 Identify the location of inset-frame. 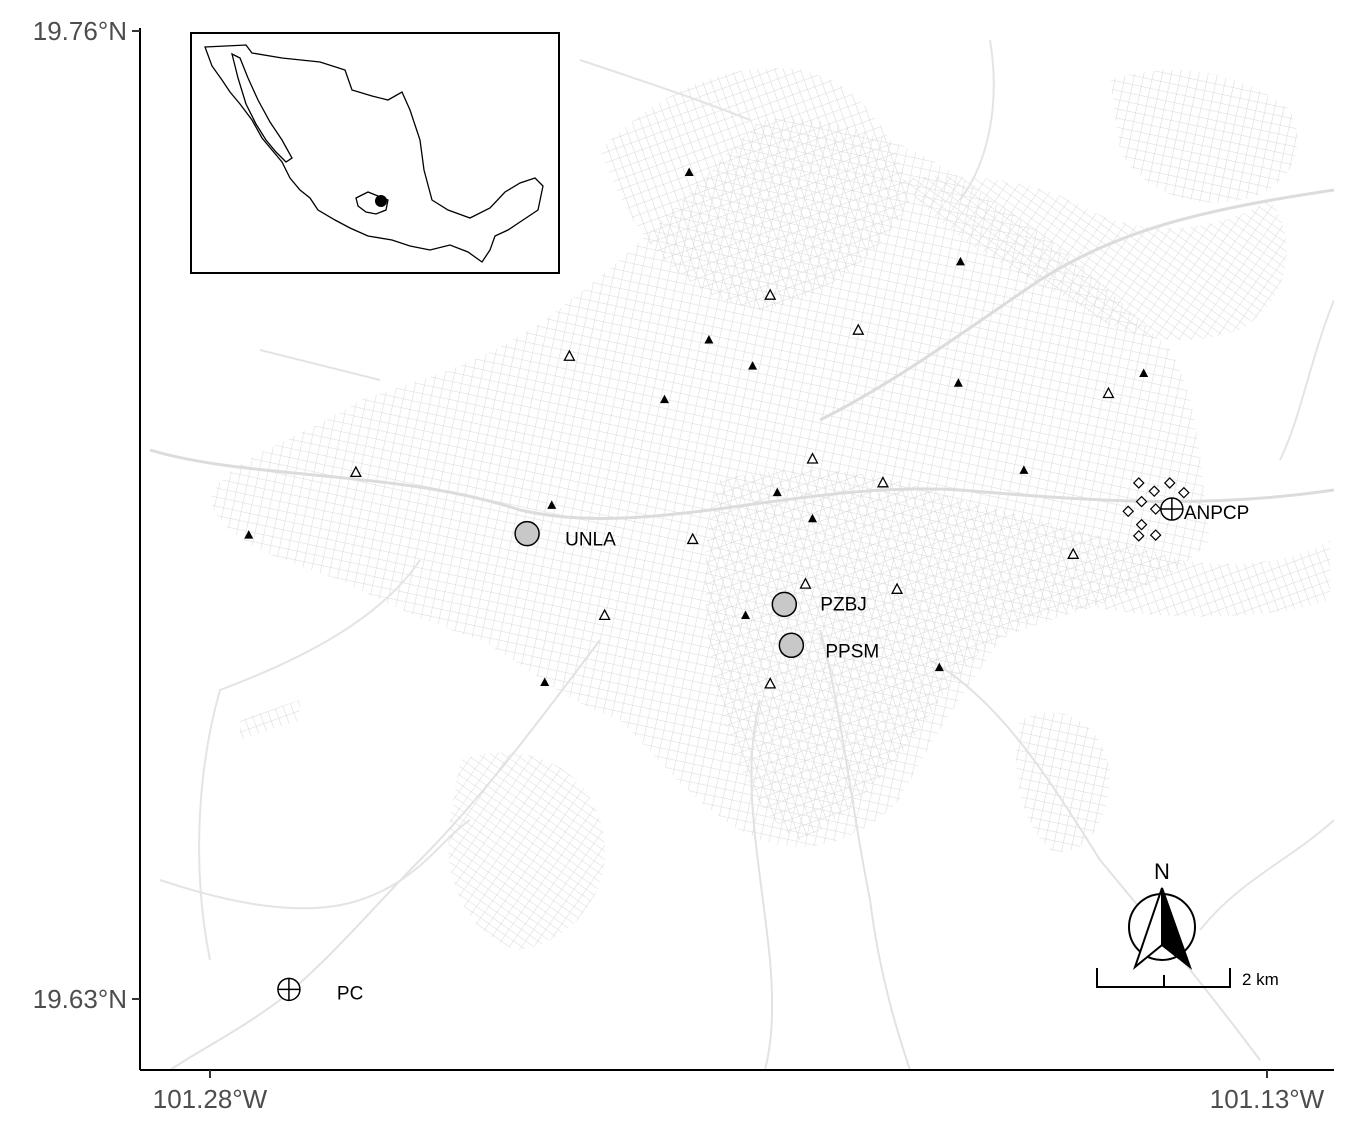
(375, 153).